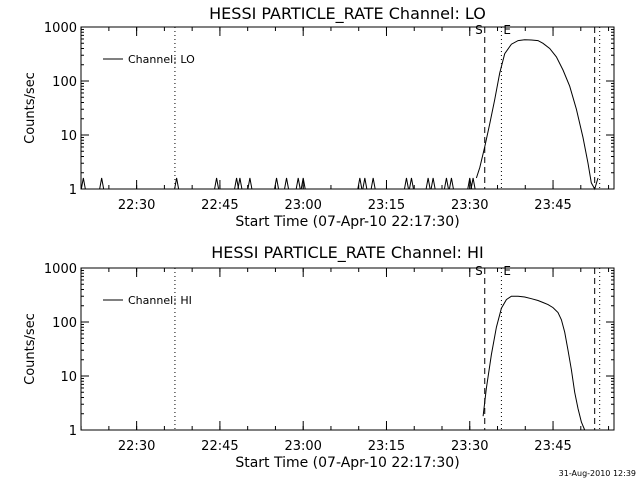 This screenshot has width=640, height=485. Describe the element at coordinates (597, 473) in the screenshot. I see `timestamp: 31-Aug-2010 12:39` at that location.